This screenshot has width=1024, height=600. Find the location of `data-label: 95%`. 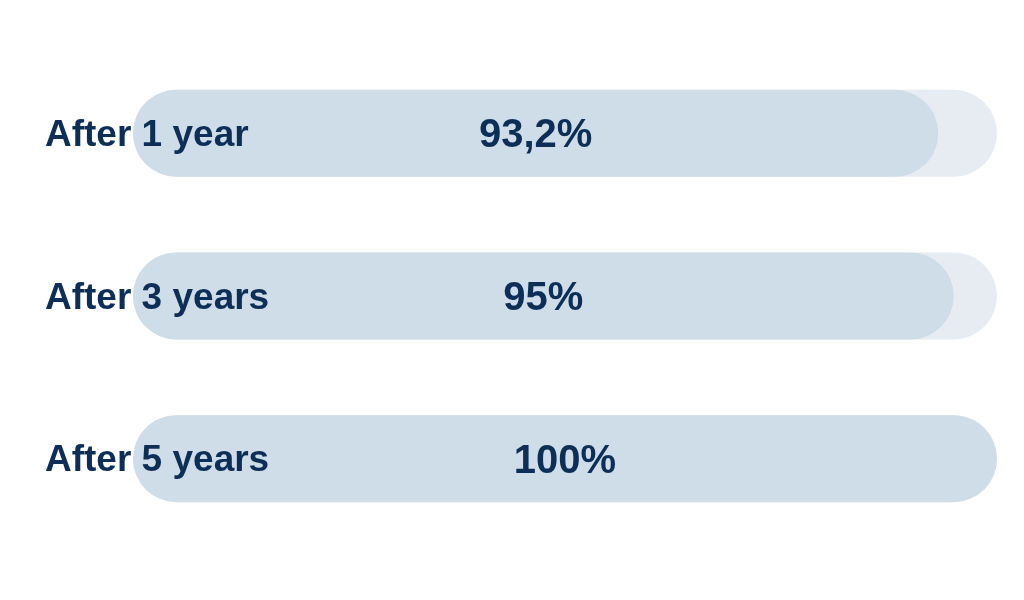

data-label: 95% is located at coordinates (543, 296).